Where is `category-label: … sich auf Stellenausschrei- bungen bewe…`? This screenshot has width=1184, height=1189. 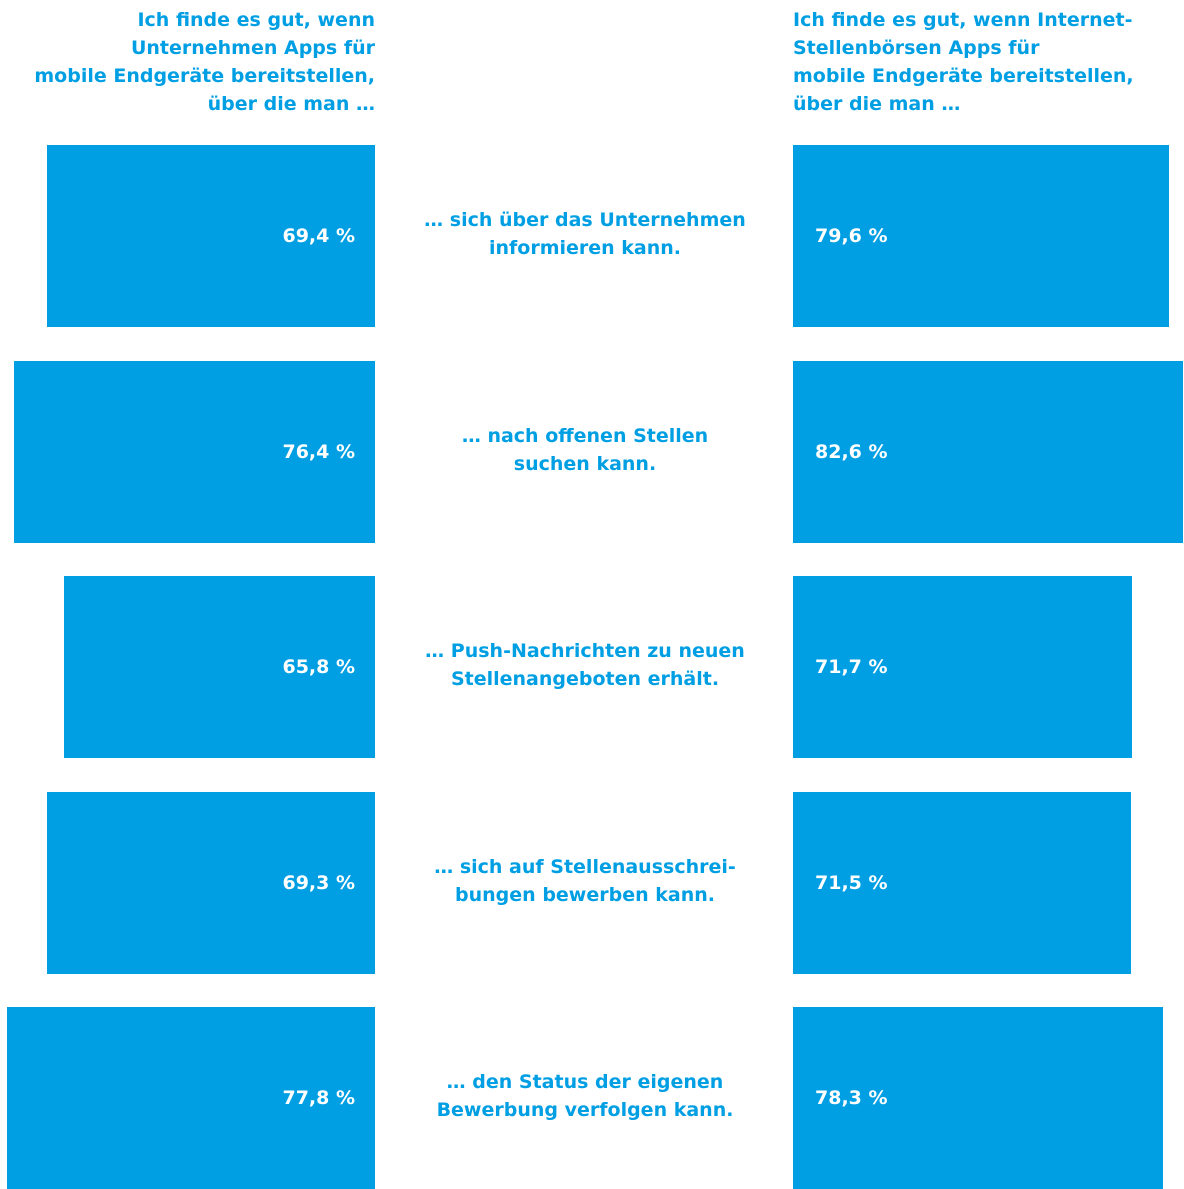
category-label: … sich auf Stellenausschrei- bungen bewe… is located at coordinates (585, 880).